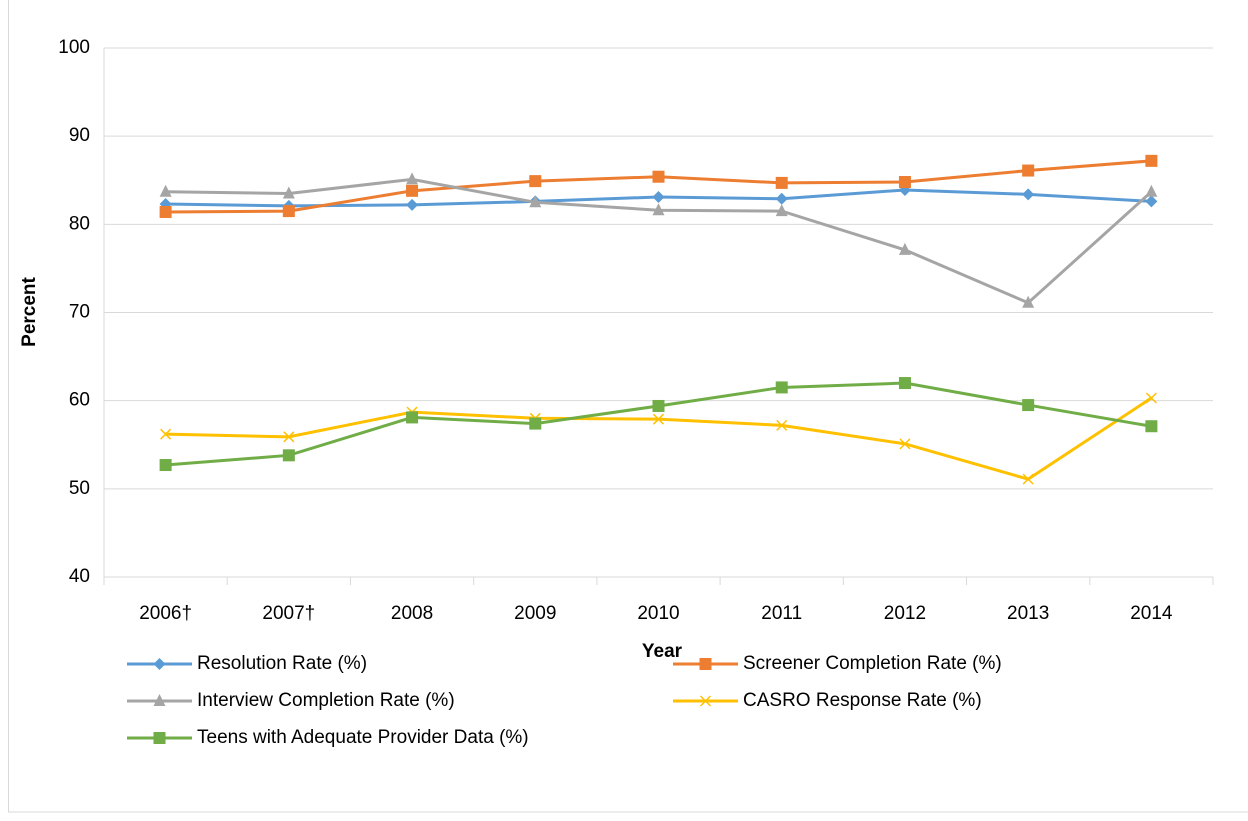  Describe the element at coordinates (1151, 613) in the screenshot. I see `x-tick-label: 2014` at that location.